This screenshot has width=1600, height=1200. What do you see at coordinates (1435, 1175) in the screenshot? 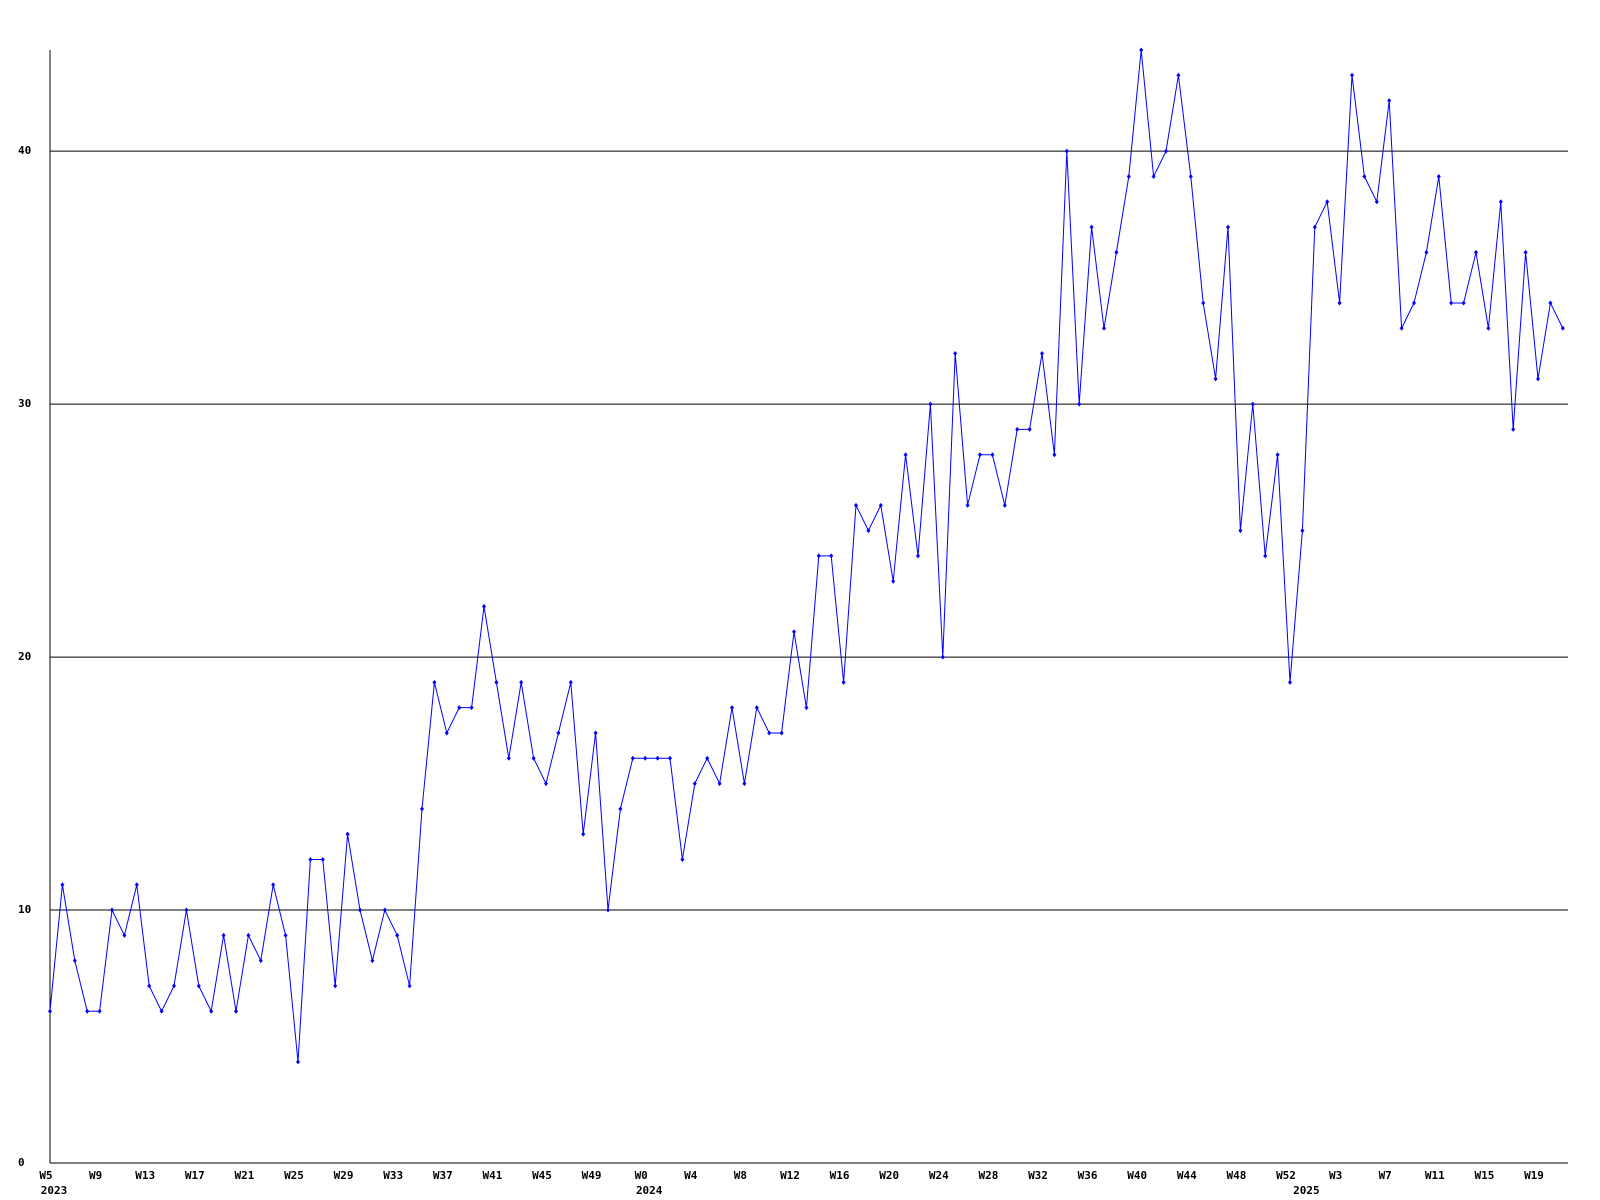
I see `x-tick-label: W11` at bounding box center [1435, 1175].